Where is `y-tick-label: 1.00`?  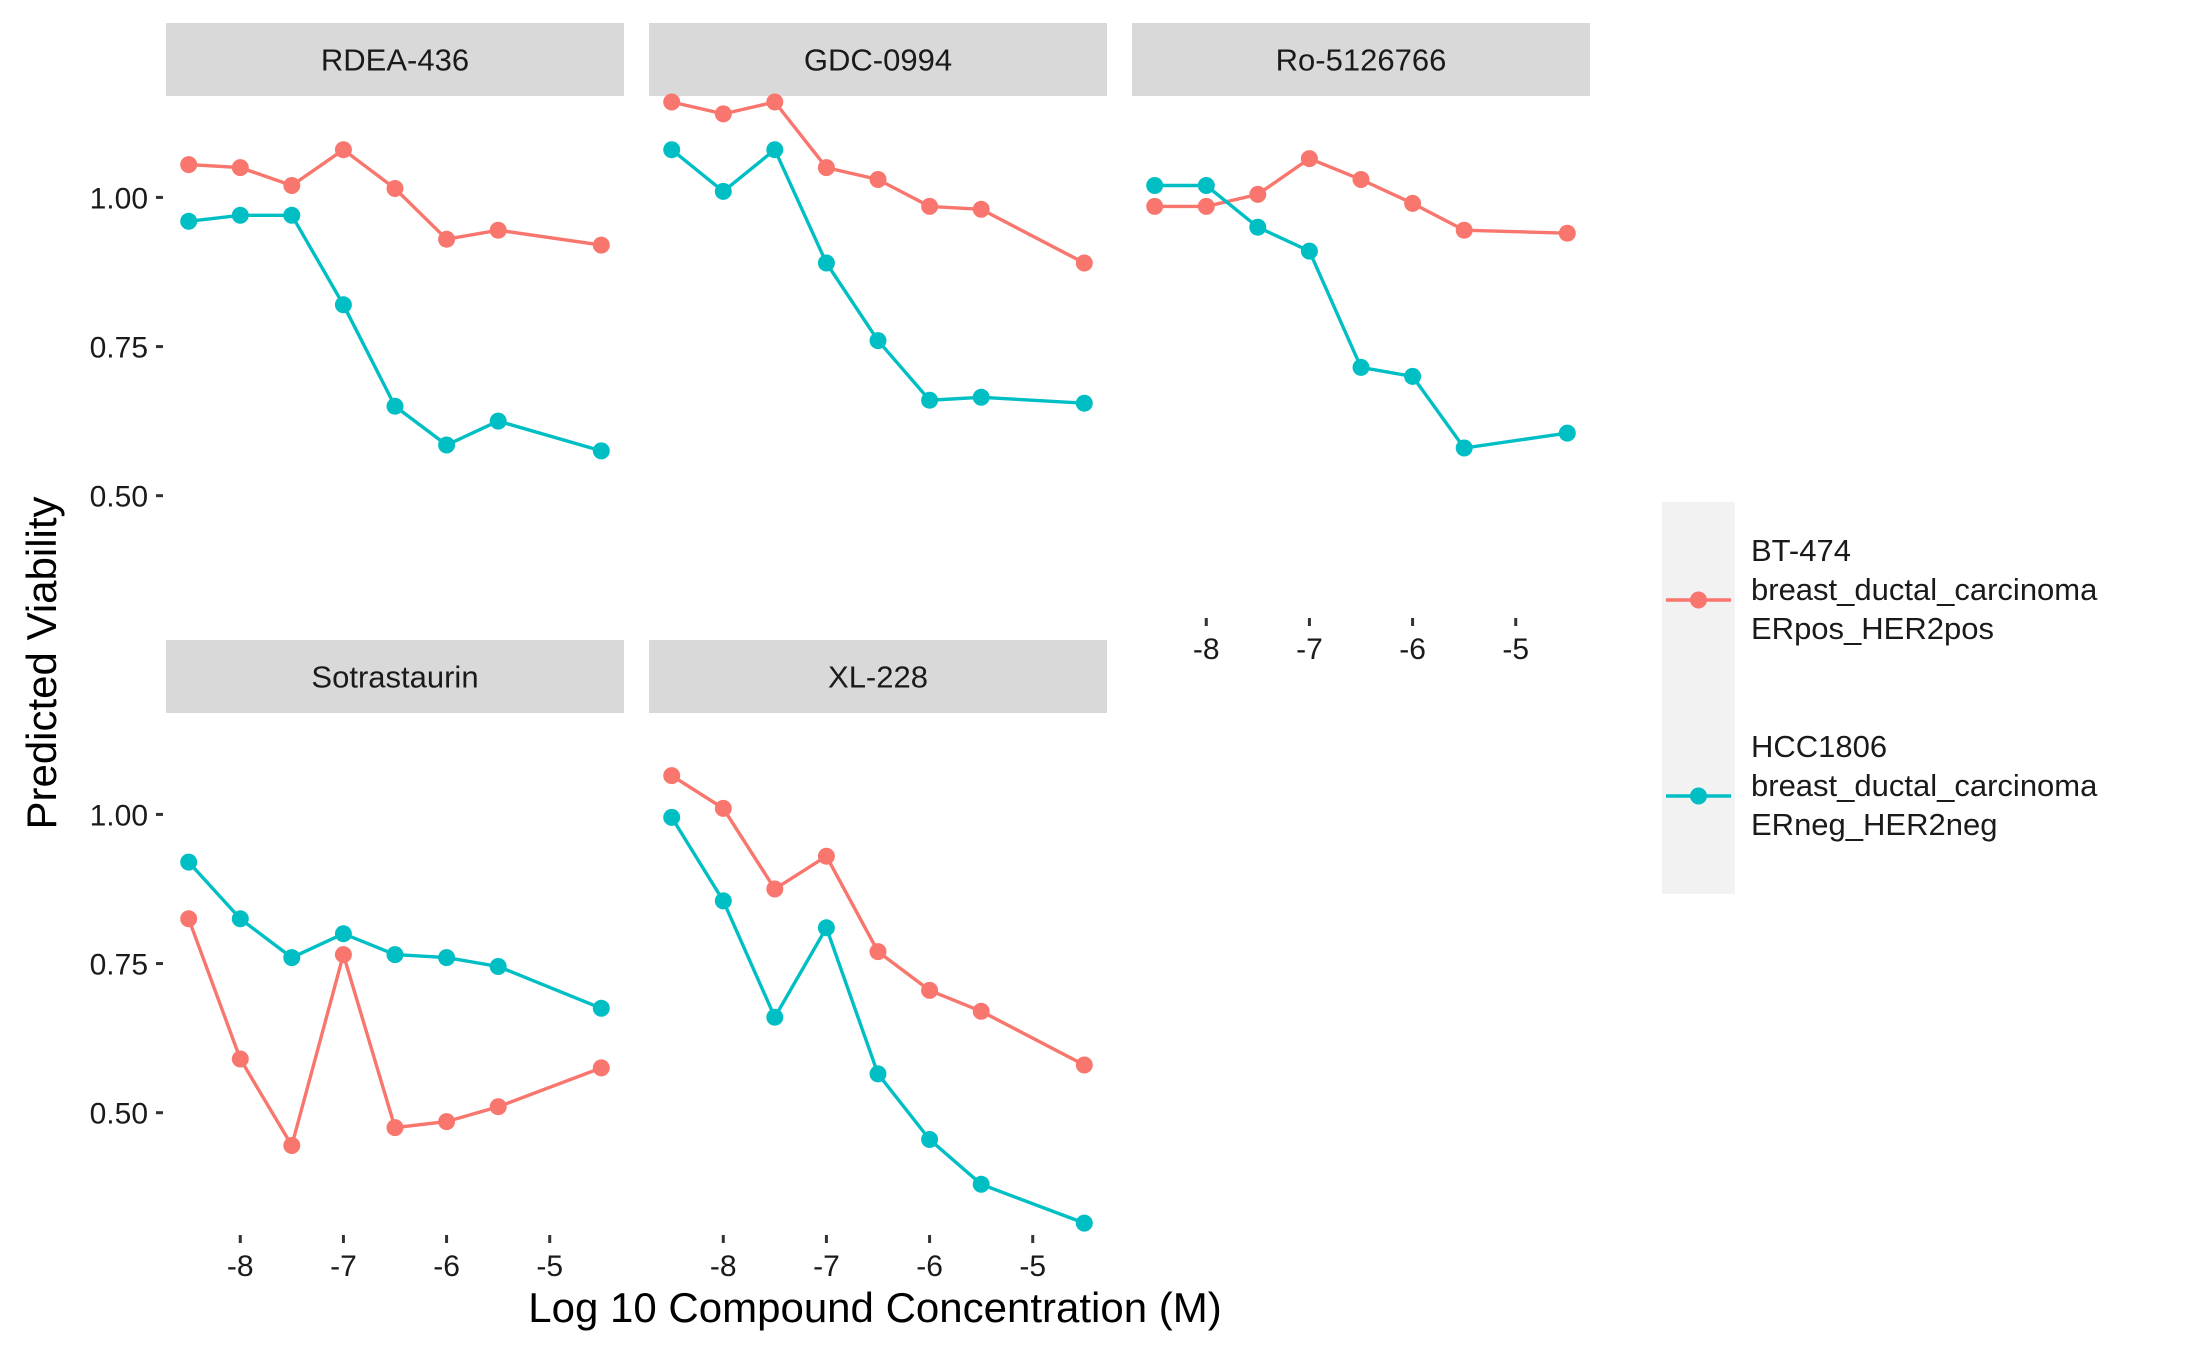 y-tick-label: 1.00 is located at coordinates (119, 198).